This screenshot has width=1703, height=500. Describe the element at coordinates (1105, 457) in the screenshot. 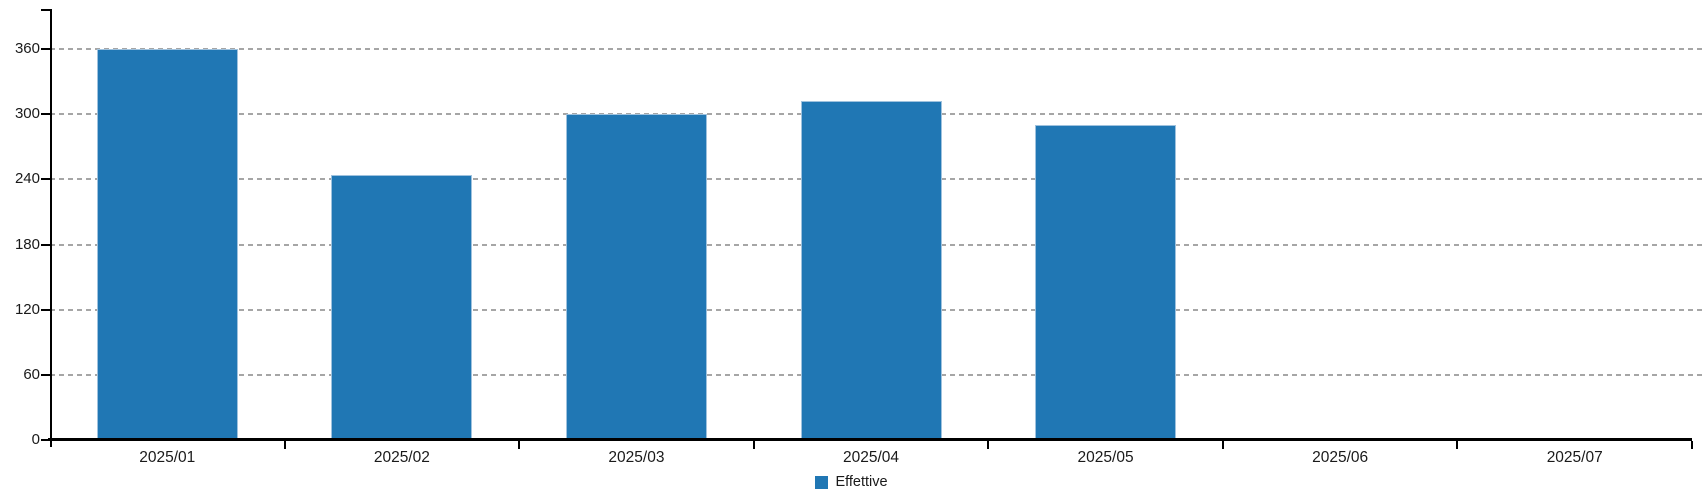

I see `x-axis-category-label: 2025/05` at that location.